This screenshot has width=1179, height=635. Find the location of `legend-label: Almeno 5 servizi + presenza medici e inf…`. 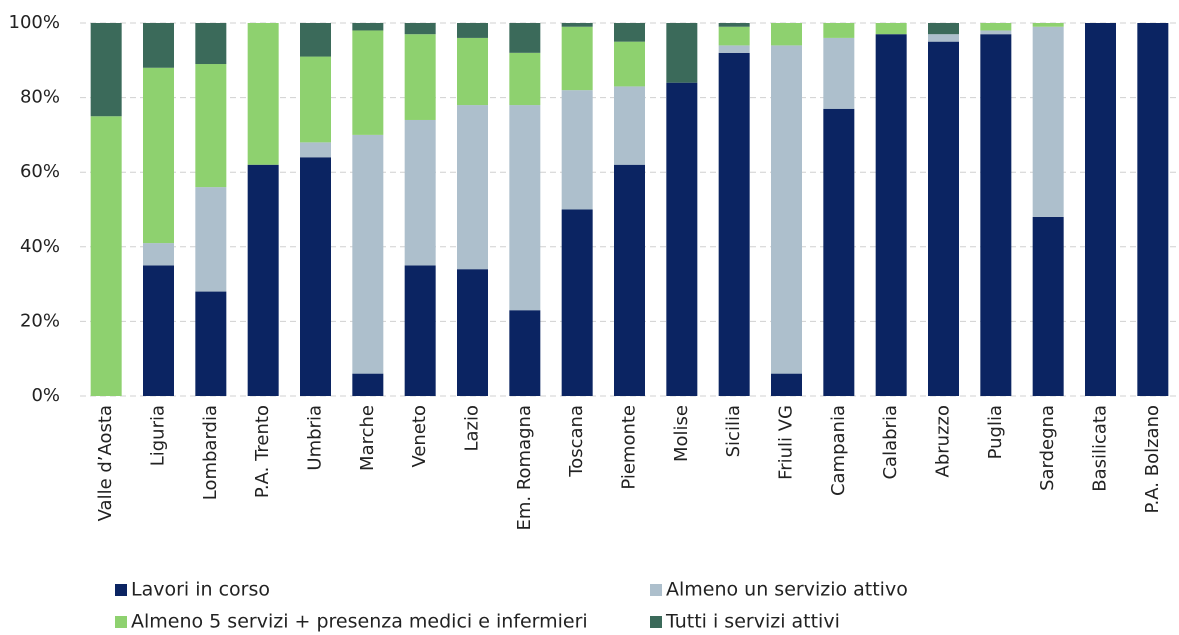

legend-label: Almeno 5 servizi + presenza medici e inf… is located at coordinates (359, 622).